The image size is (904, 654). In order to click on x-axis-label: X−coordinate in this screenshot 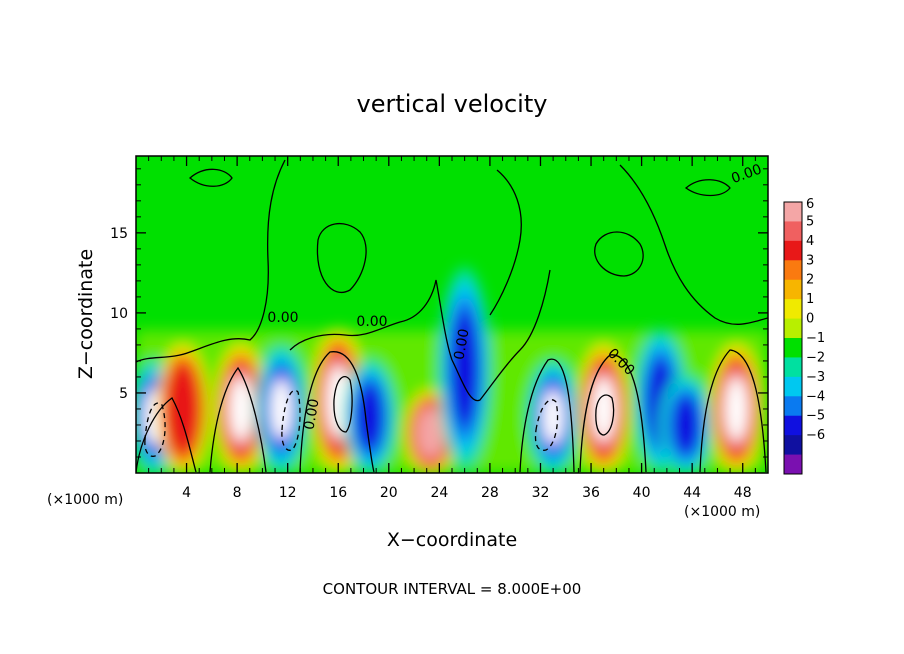, I will do `click(452, 540)`.